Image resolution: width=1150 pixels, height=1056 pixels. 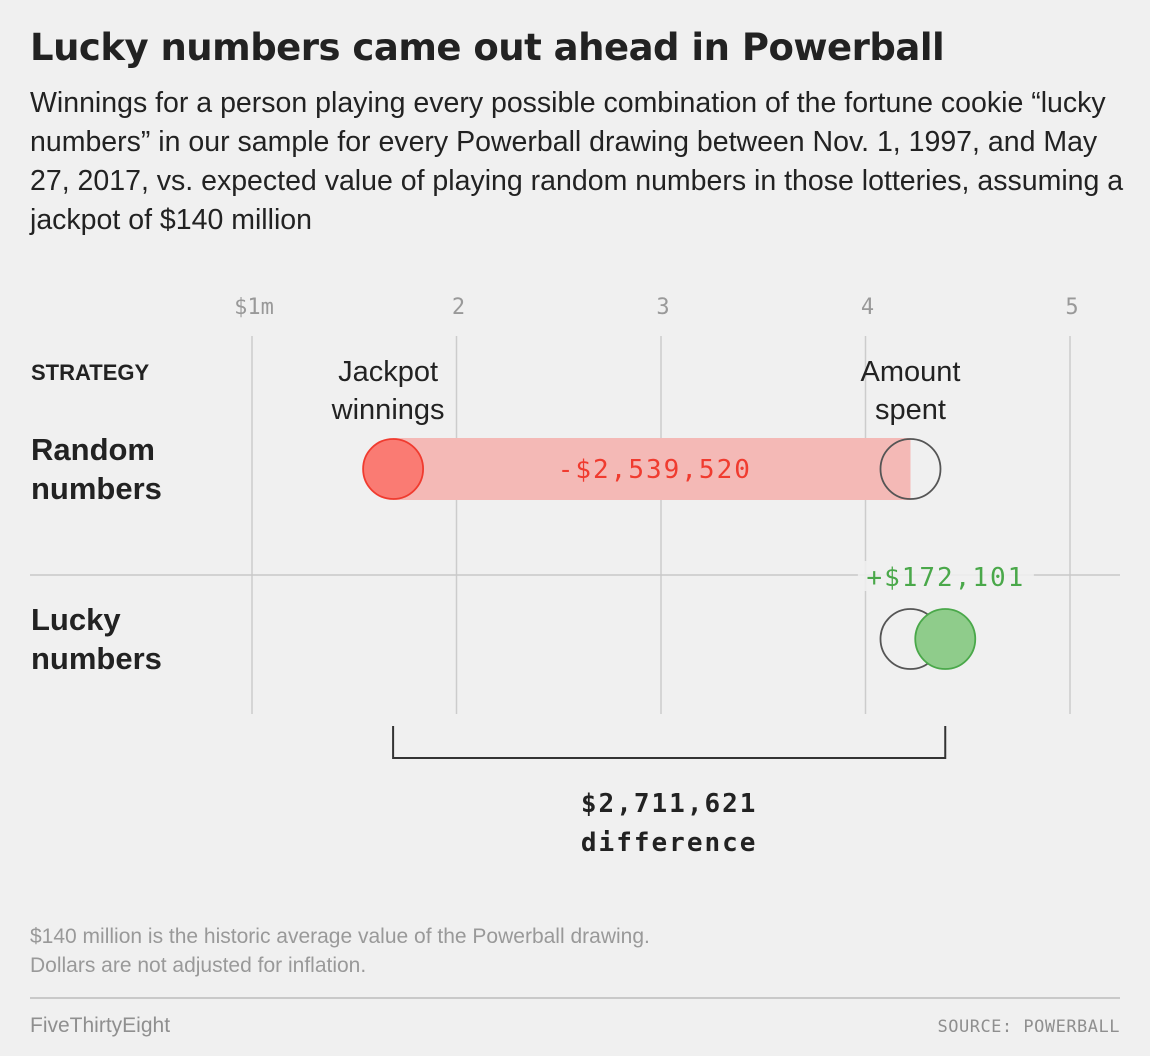 I want to click on x-tick-label: 5, so click(x=1071, y=307).